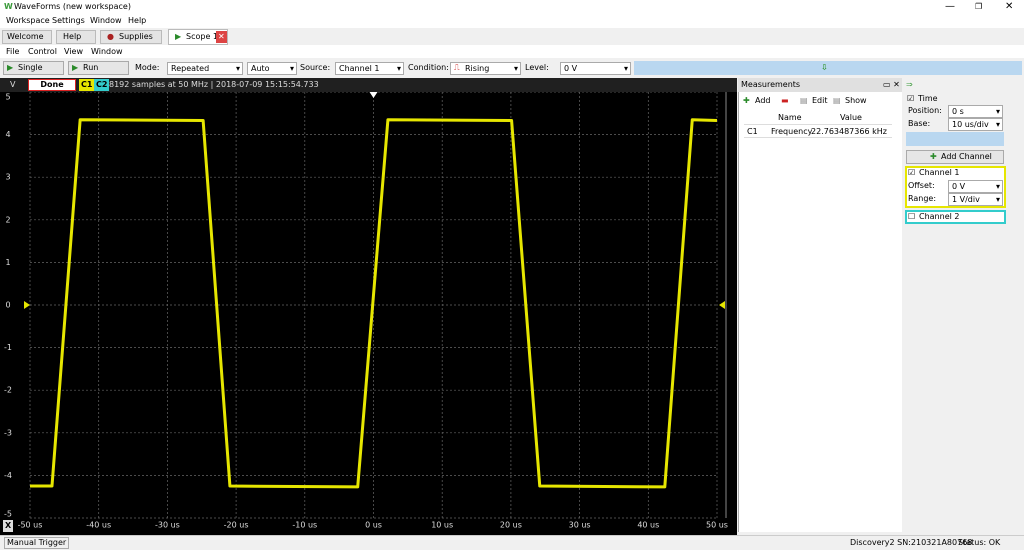  Describe the element at coordinates (30, 67) in the screenshot. I see `button-label: Single` at that location.